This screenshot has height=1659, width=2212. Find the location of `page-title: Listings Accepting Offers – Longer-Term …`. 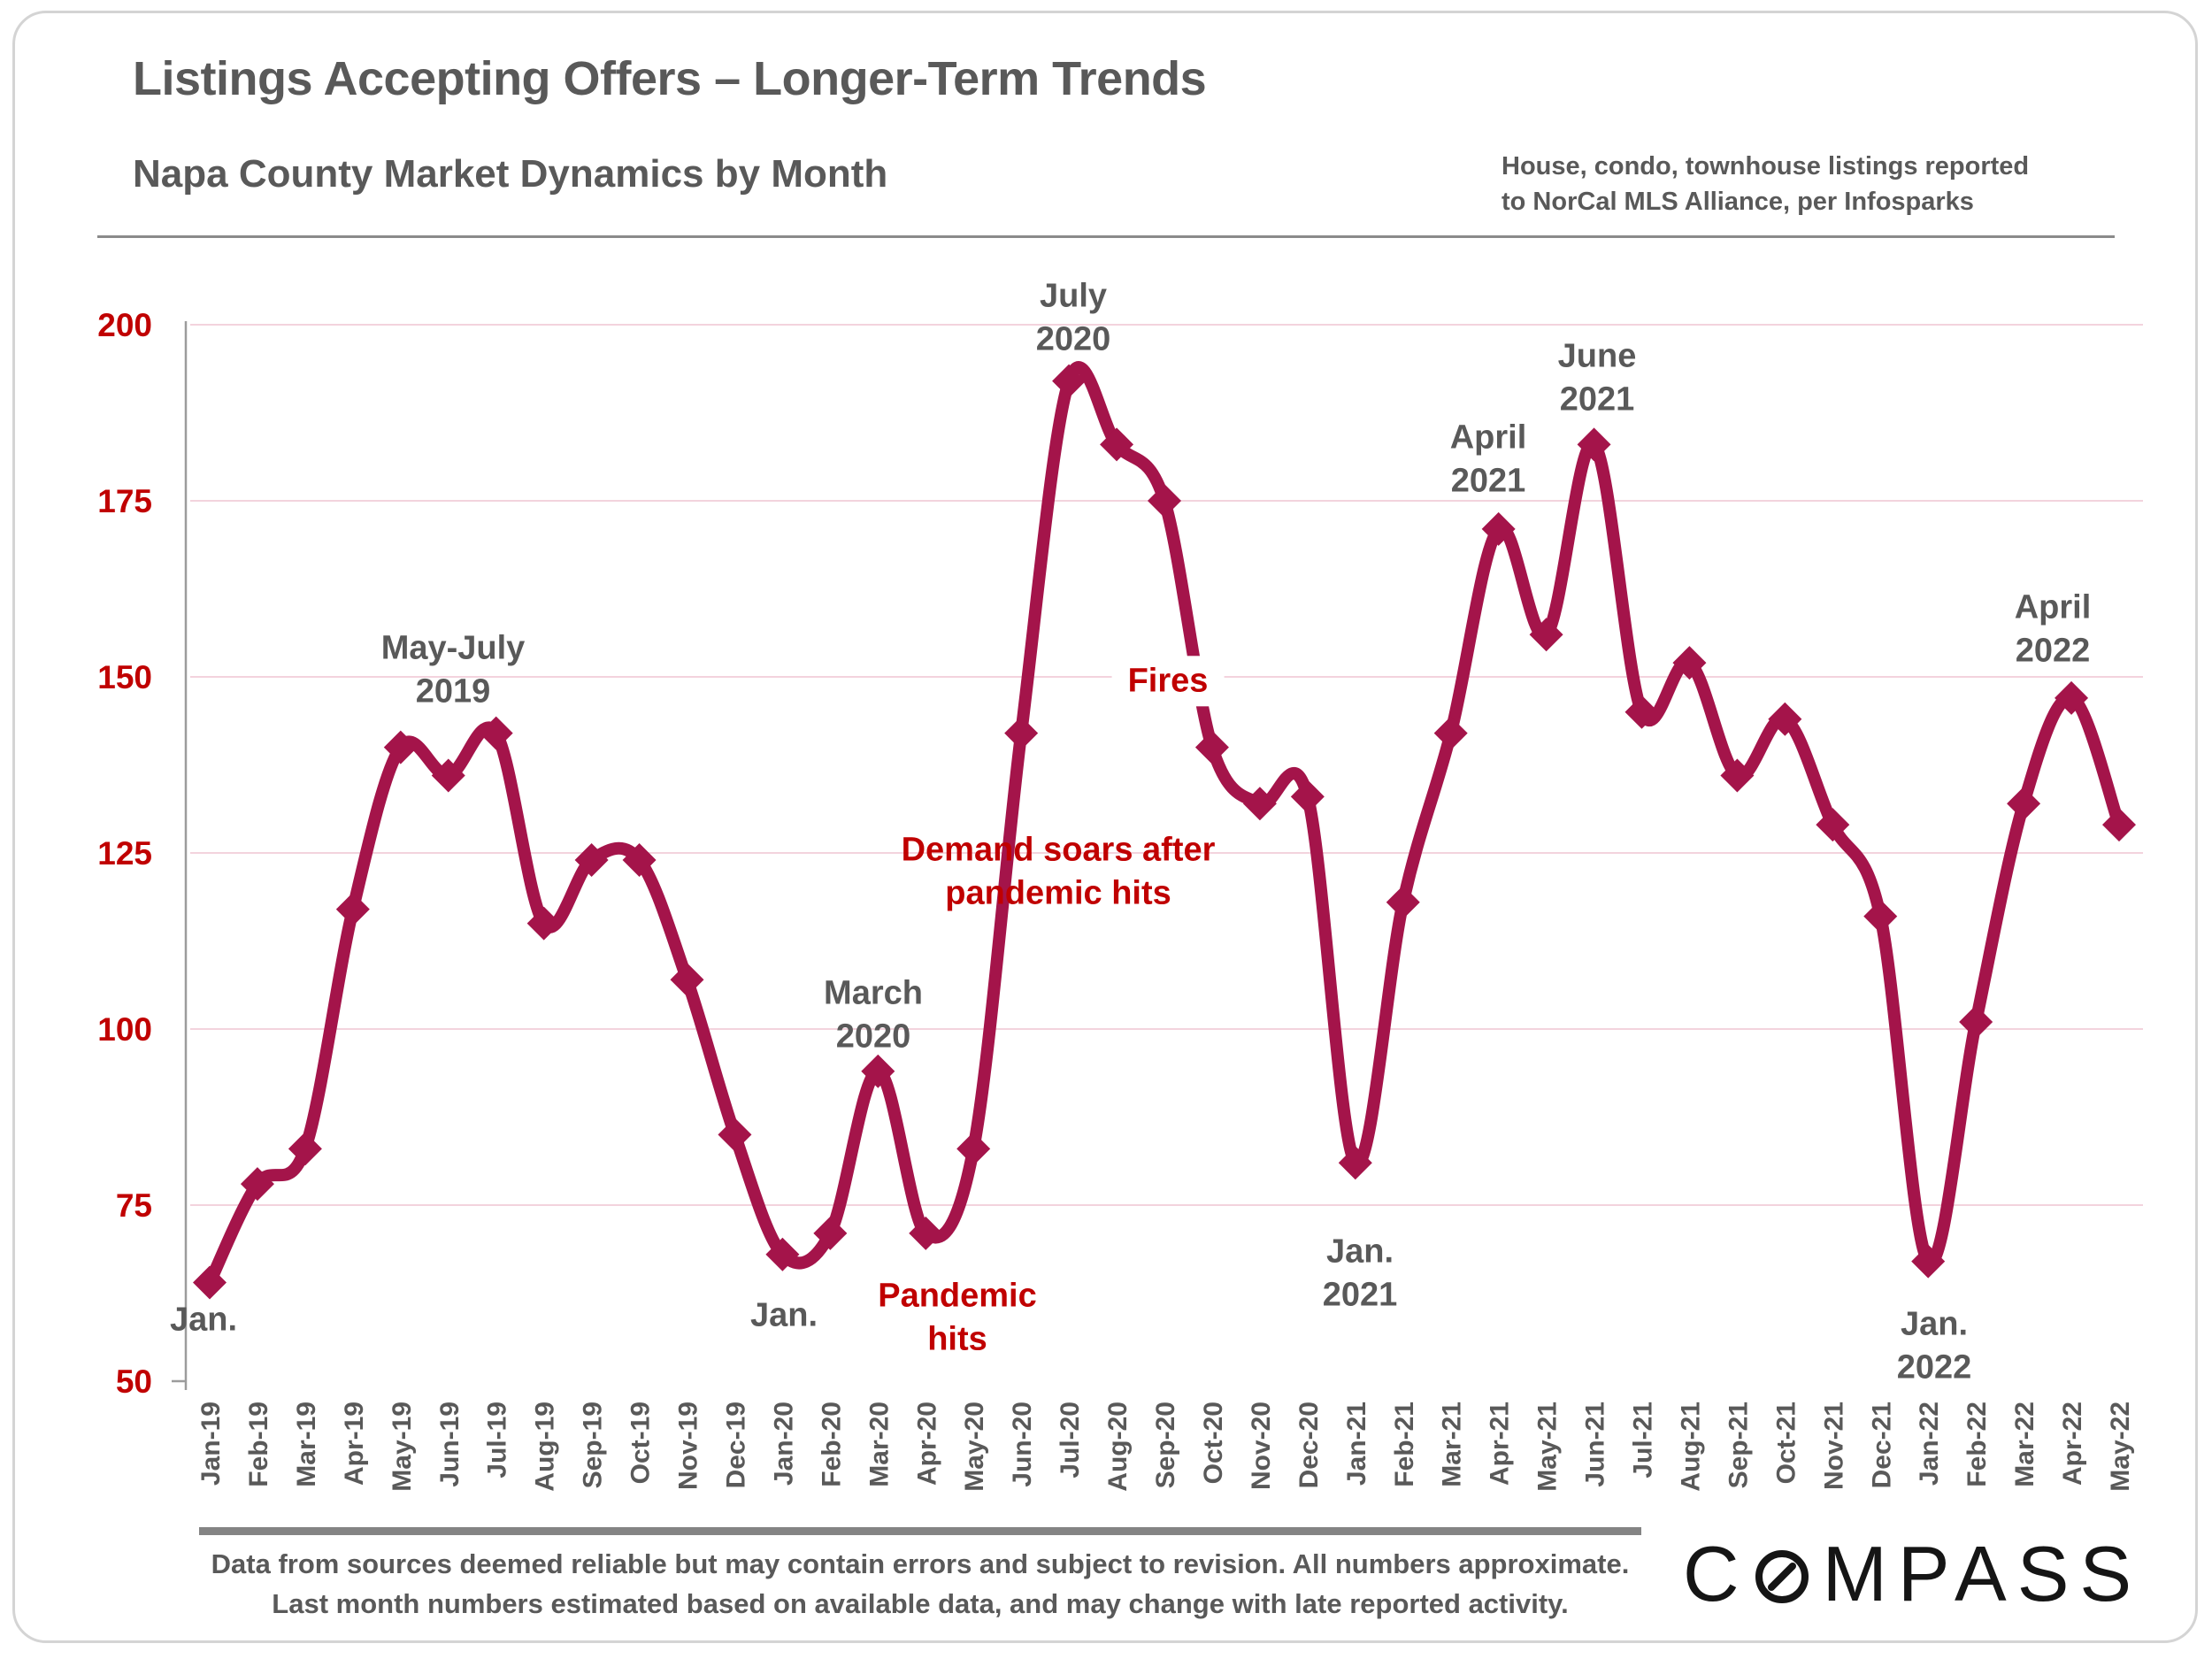

page-title: Listings Accepting Offers – Longer-Term … is located at coordinates (670, 79).